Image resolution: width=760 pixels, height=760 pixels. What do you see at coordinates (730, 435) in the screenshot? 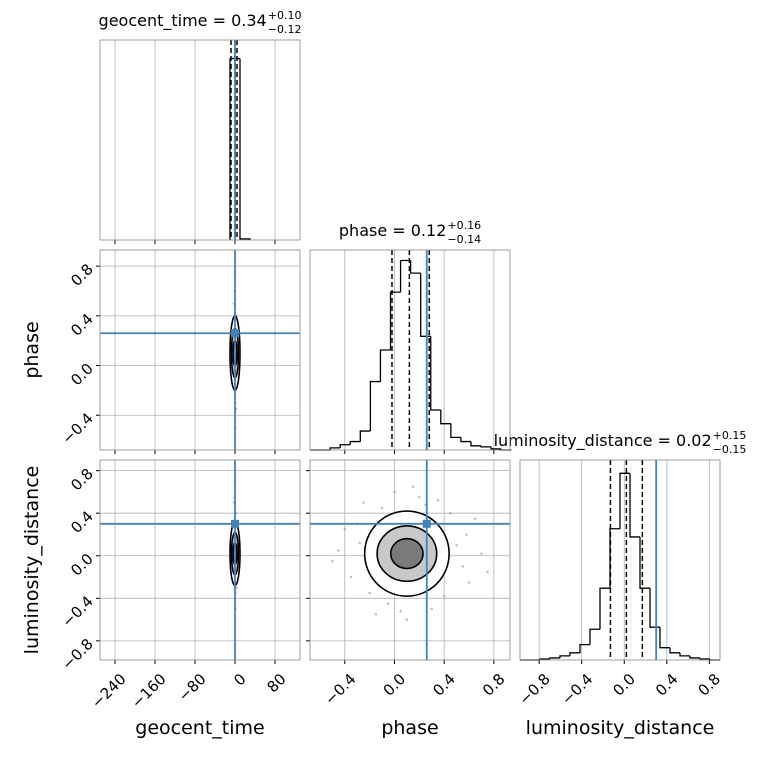
I see `title-upper: +0.15` at bounding box center [730, 435].